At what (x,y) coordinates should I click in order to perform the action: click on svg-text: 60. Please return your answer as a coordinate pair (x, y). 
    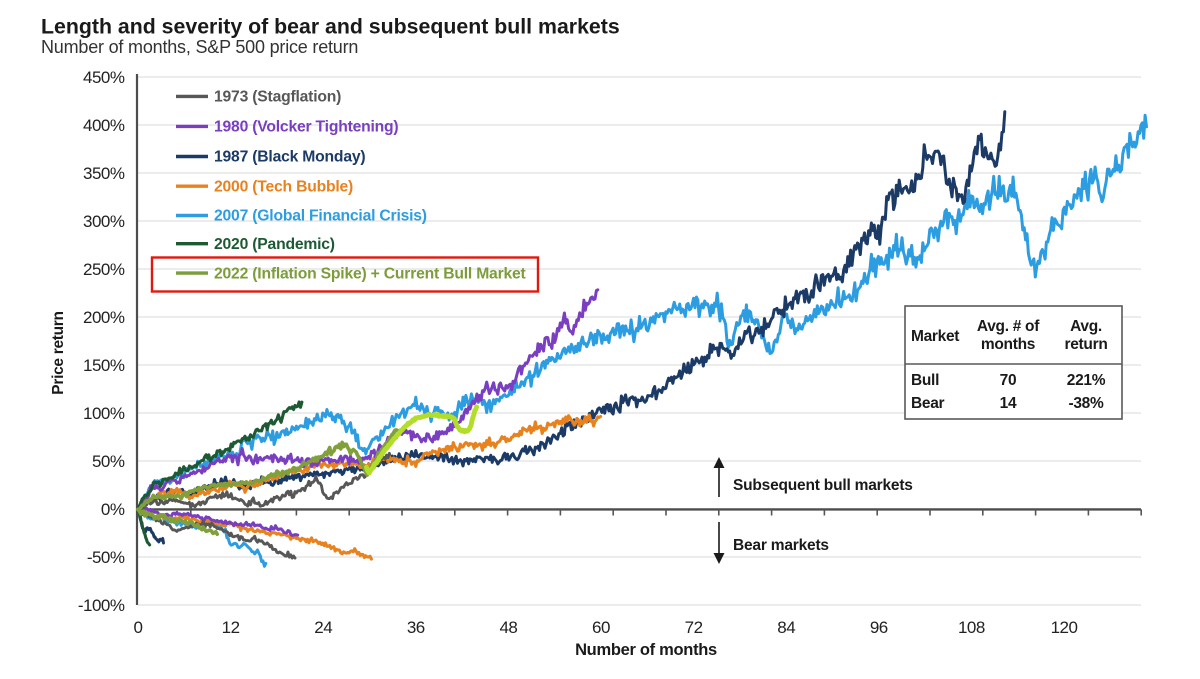
    Looking at the image, I should click on (601, 627).